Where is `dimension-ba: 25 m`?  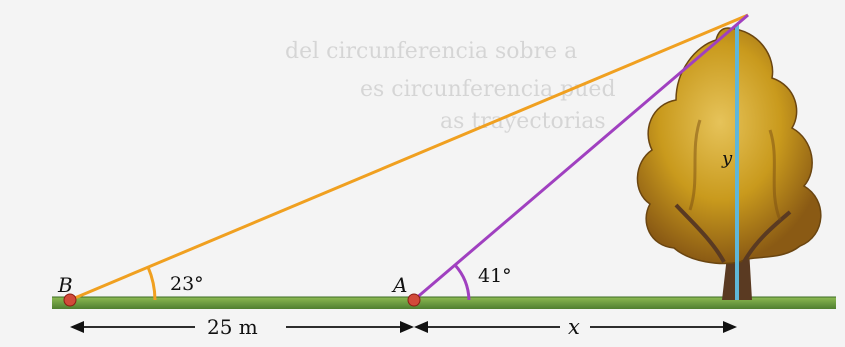 dimension-ba: 25 m is located at coordinates (242, 327).